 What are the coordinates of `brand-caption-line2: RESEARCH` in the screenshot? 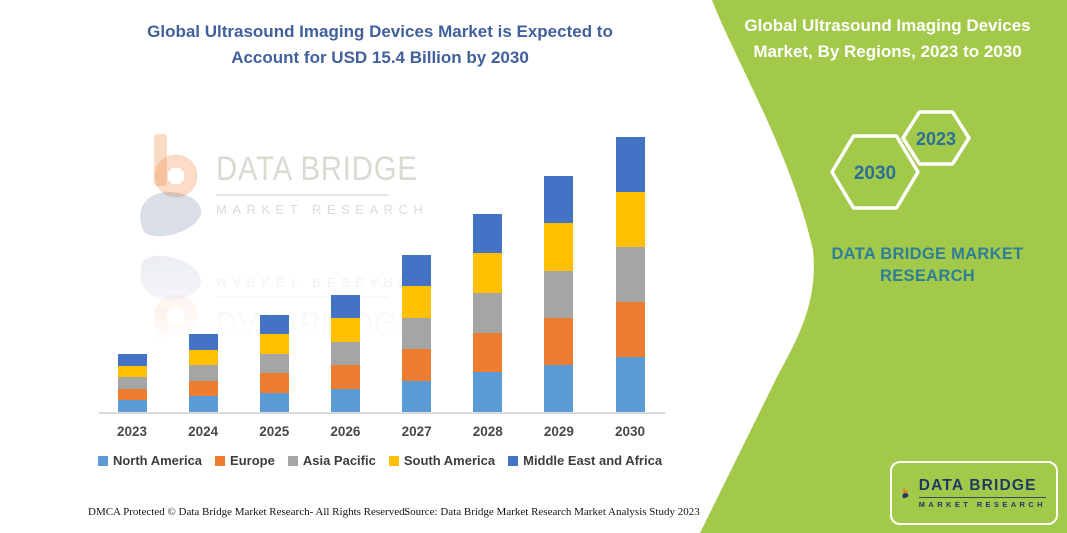 It's located at (927, 276).